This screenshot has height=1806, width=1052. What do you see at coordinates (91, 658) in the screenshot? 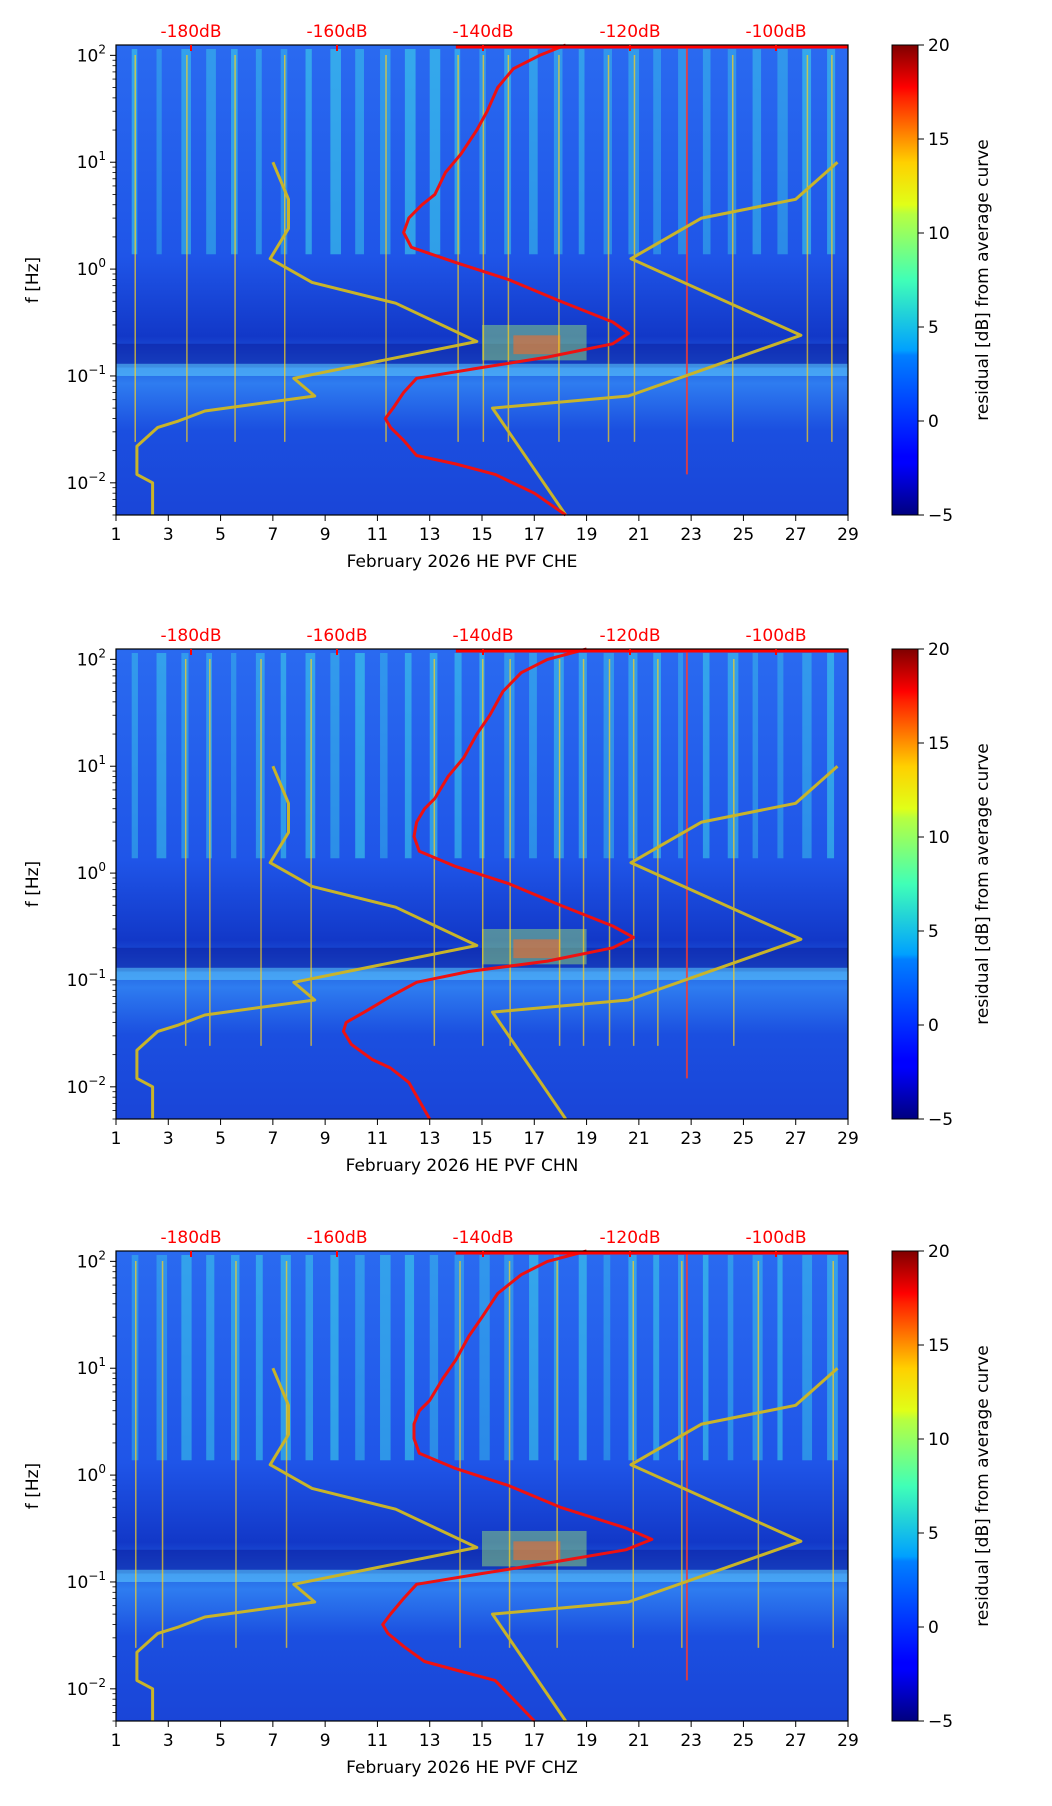
I see `y-tick-label: 10²` at bounding box center [91, 658].